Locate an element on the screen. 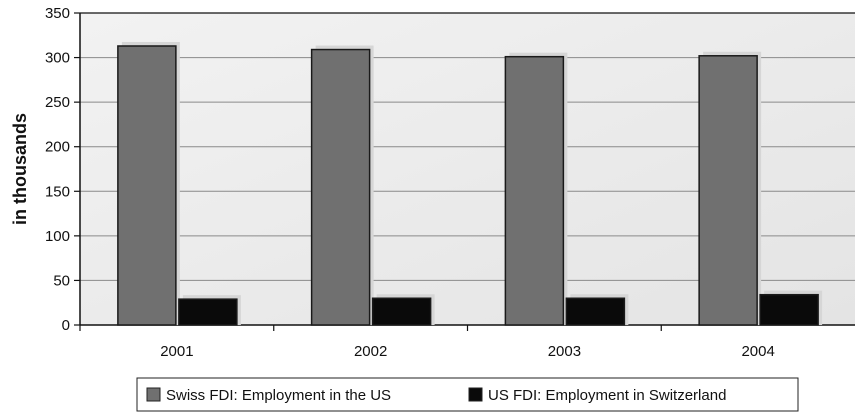  legend-box is located at coordinates (467, 394).